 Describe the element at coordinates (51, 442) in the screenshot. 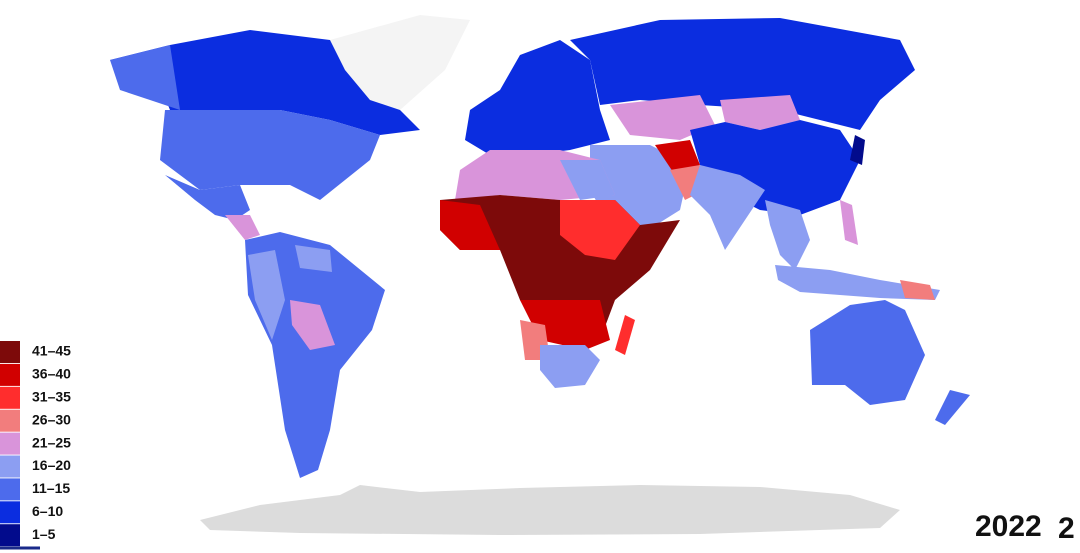

I see `legend-label: 21–25` at that location.